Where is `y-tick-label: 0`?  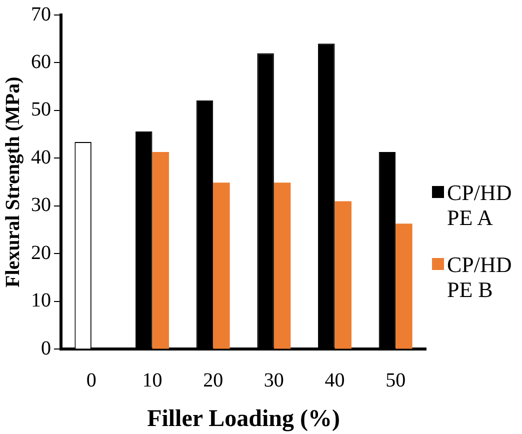 y-tick-label: 0 is located at coordinates (46, 348).